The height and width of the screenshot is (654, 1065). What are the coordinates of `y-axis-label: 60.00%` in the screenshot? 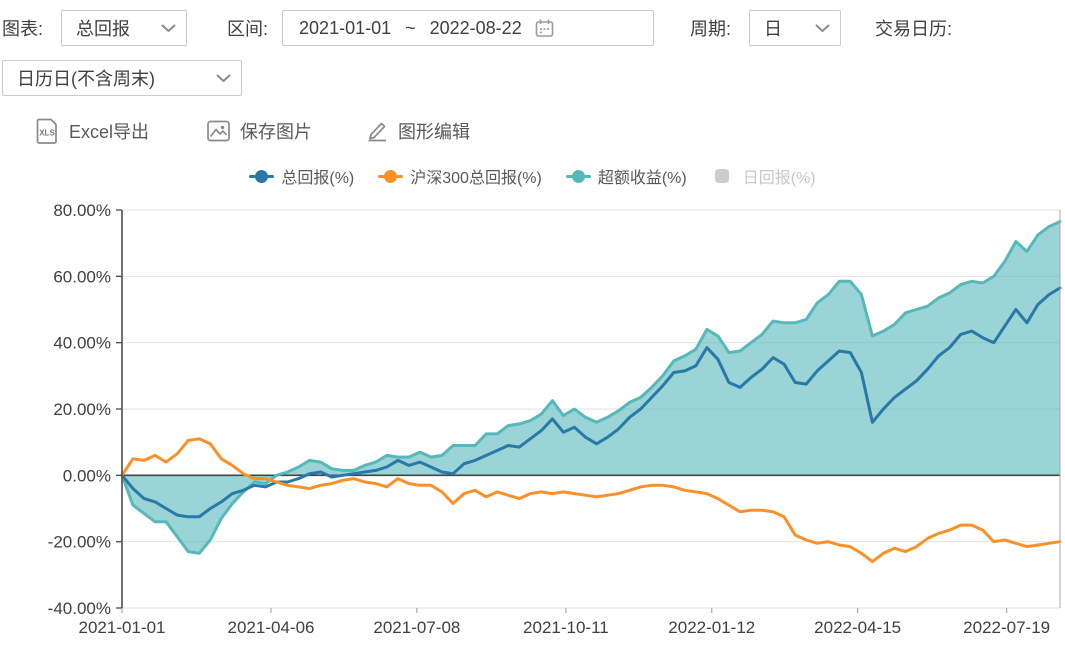 It's located at (82, 276).